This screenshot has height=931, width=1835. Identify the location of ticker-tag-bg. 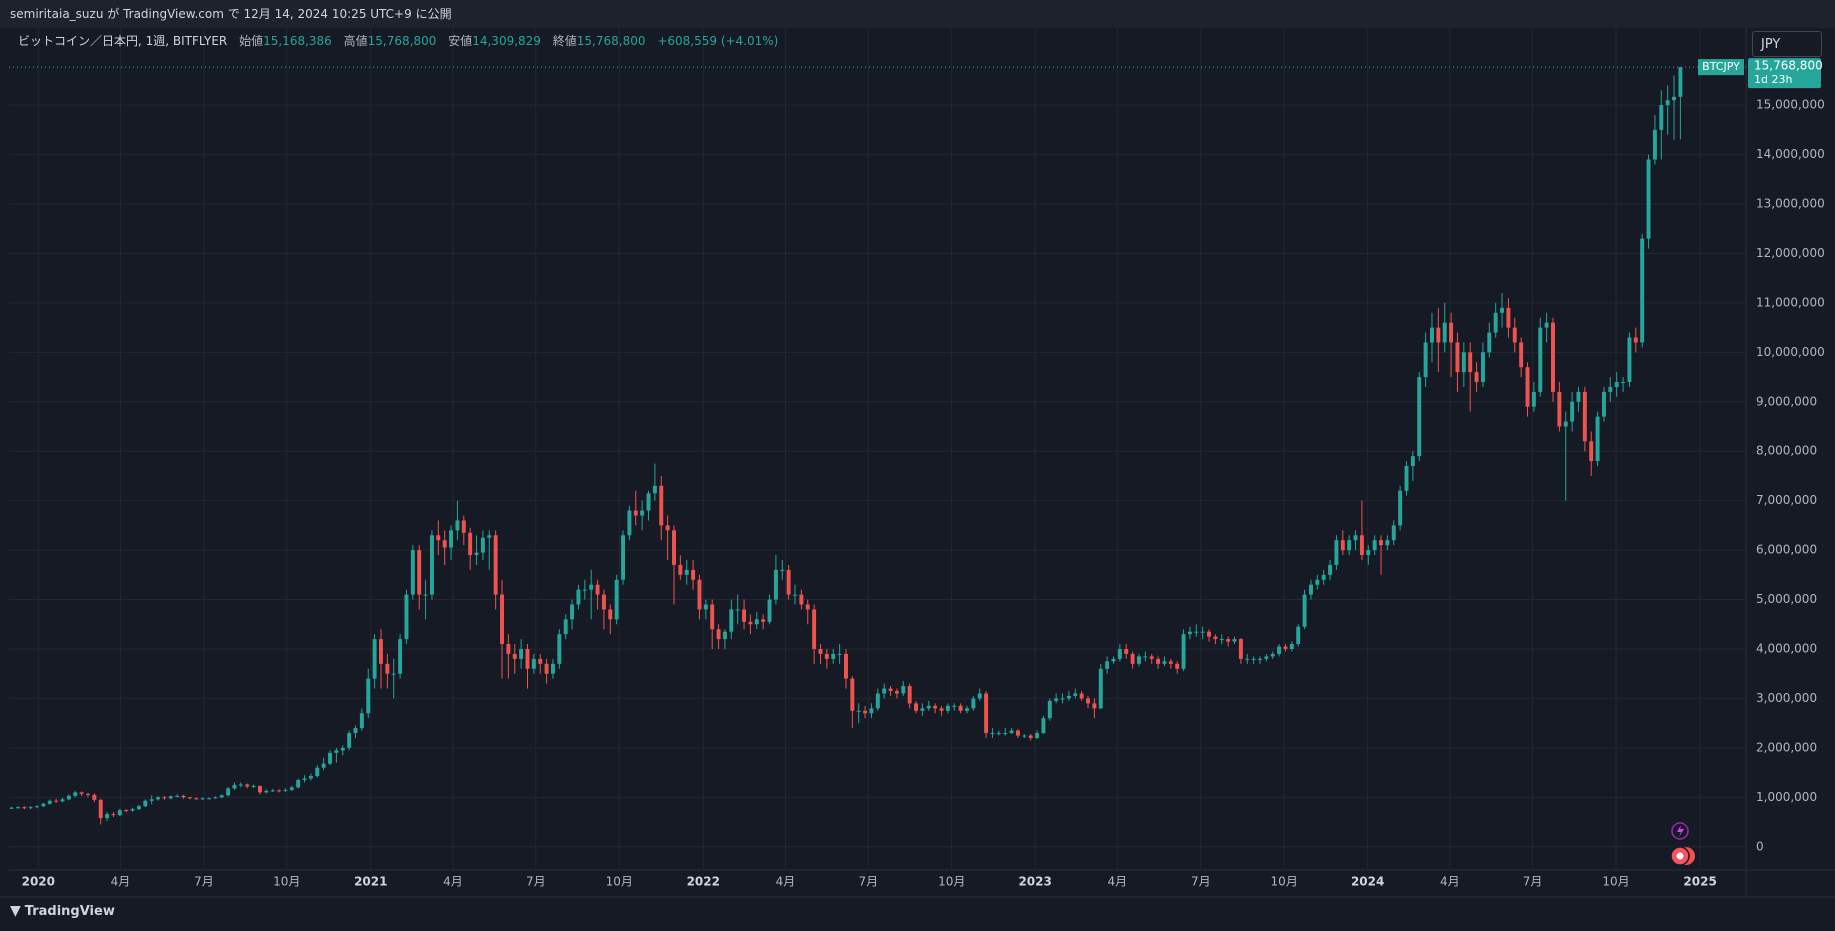
(1721, 67).